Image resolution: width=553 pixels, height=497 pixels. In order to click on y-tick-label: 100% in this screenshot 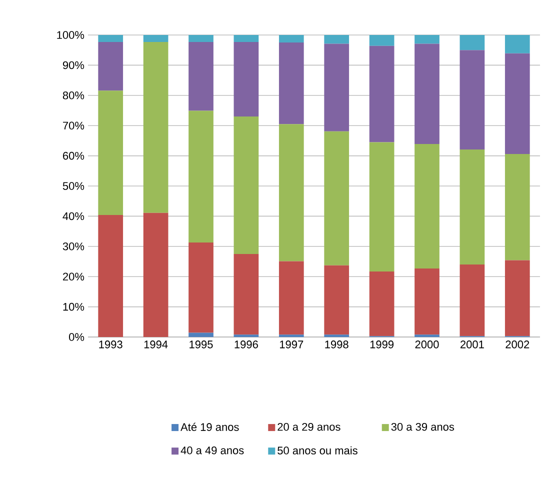, I will do `click(70, 35)`.